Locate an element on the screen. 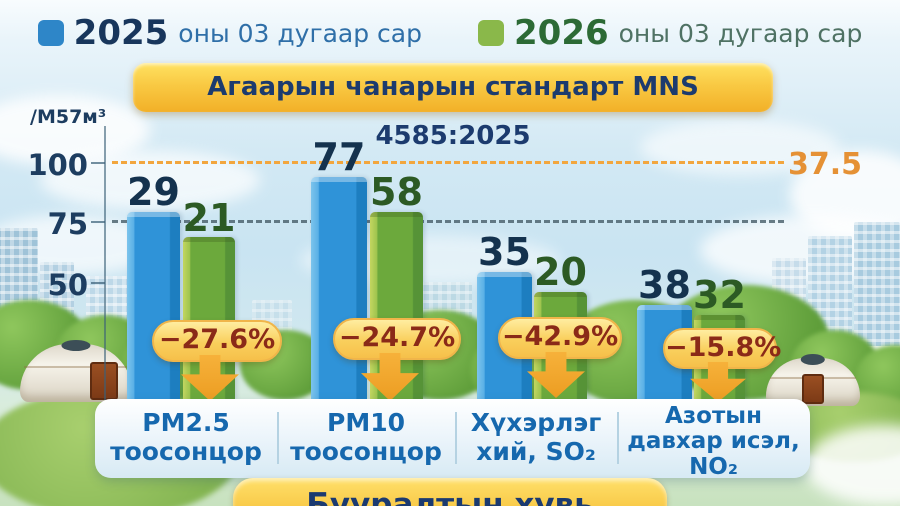 This screenshot has height=506, width=900. y-tick-50: 50 is located at coordinates (67, 285).